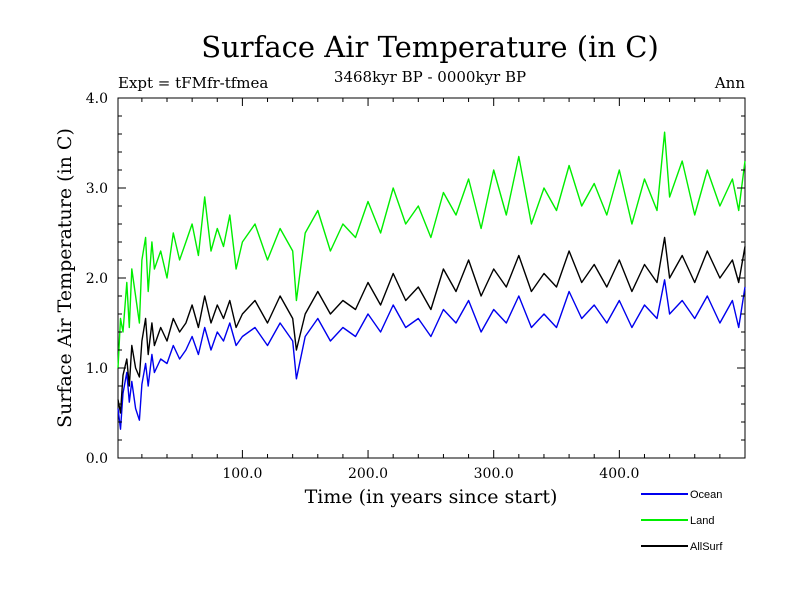 The image size is (800, 600). What do you see at coordinates (682, 521) in the screenshot?
I see `legend: Ocean Land AllSurf` at bounding box center [682, 521].